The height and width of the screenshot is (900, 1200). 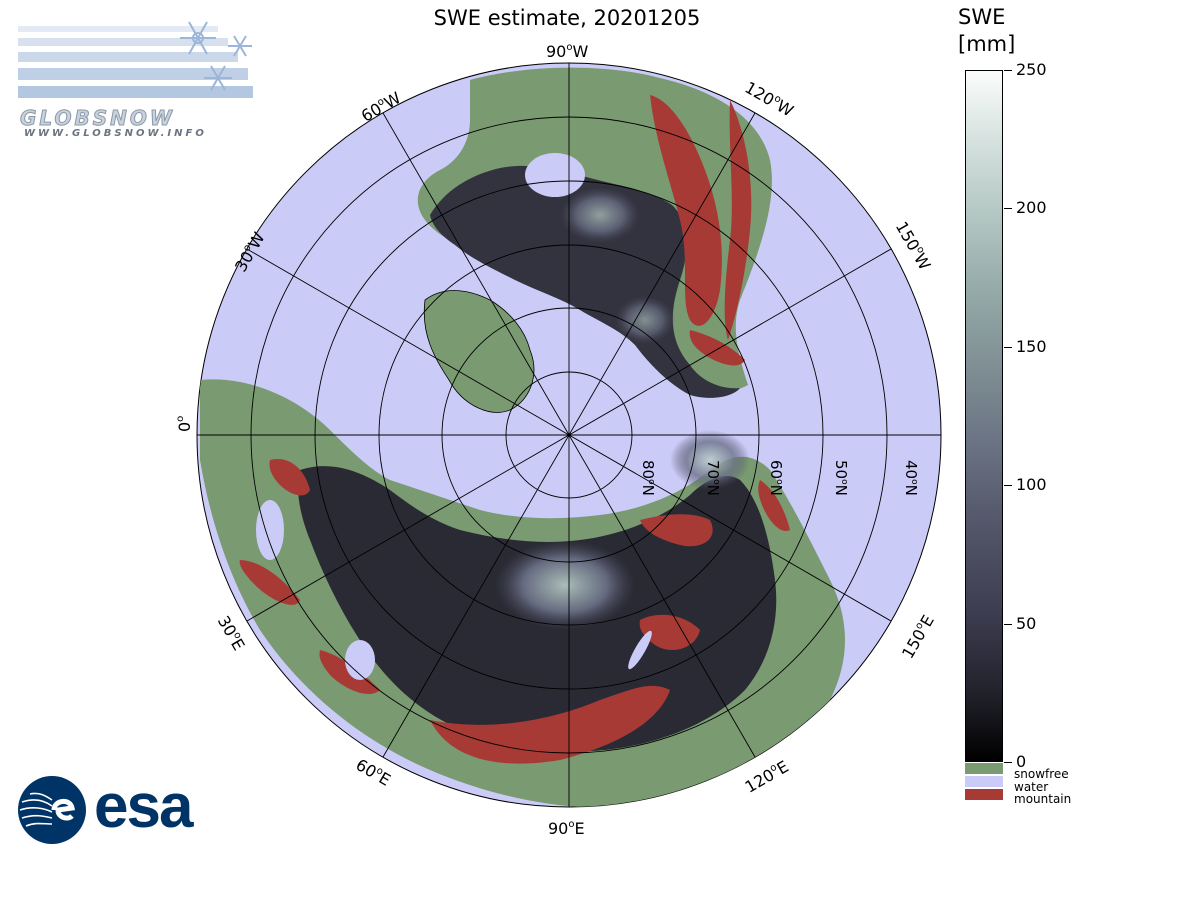 I want to click on globsnow-logo: GLOBSNOW WWW.GLOBSNOW.INFO, so click(x=138, y=74).